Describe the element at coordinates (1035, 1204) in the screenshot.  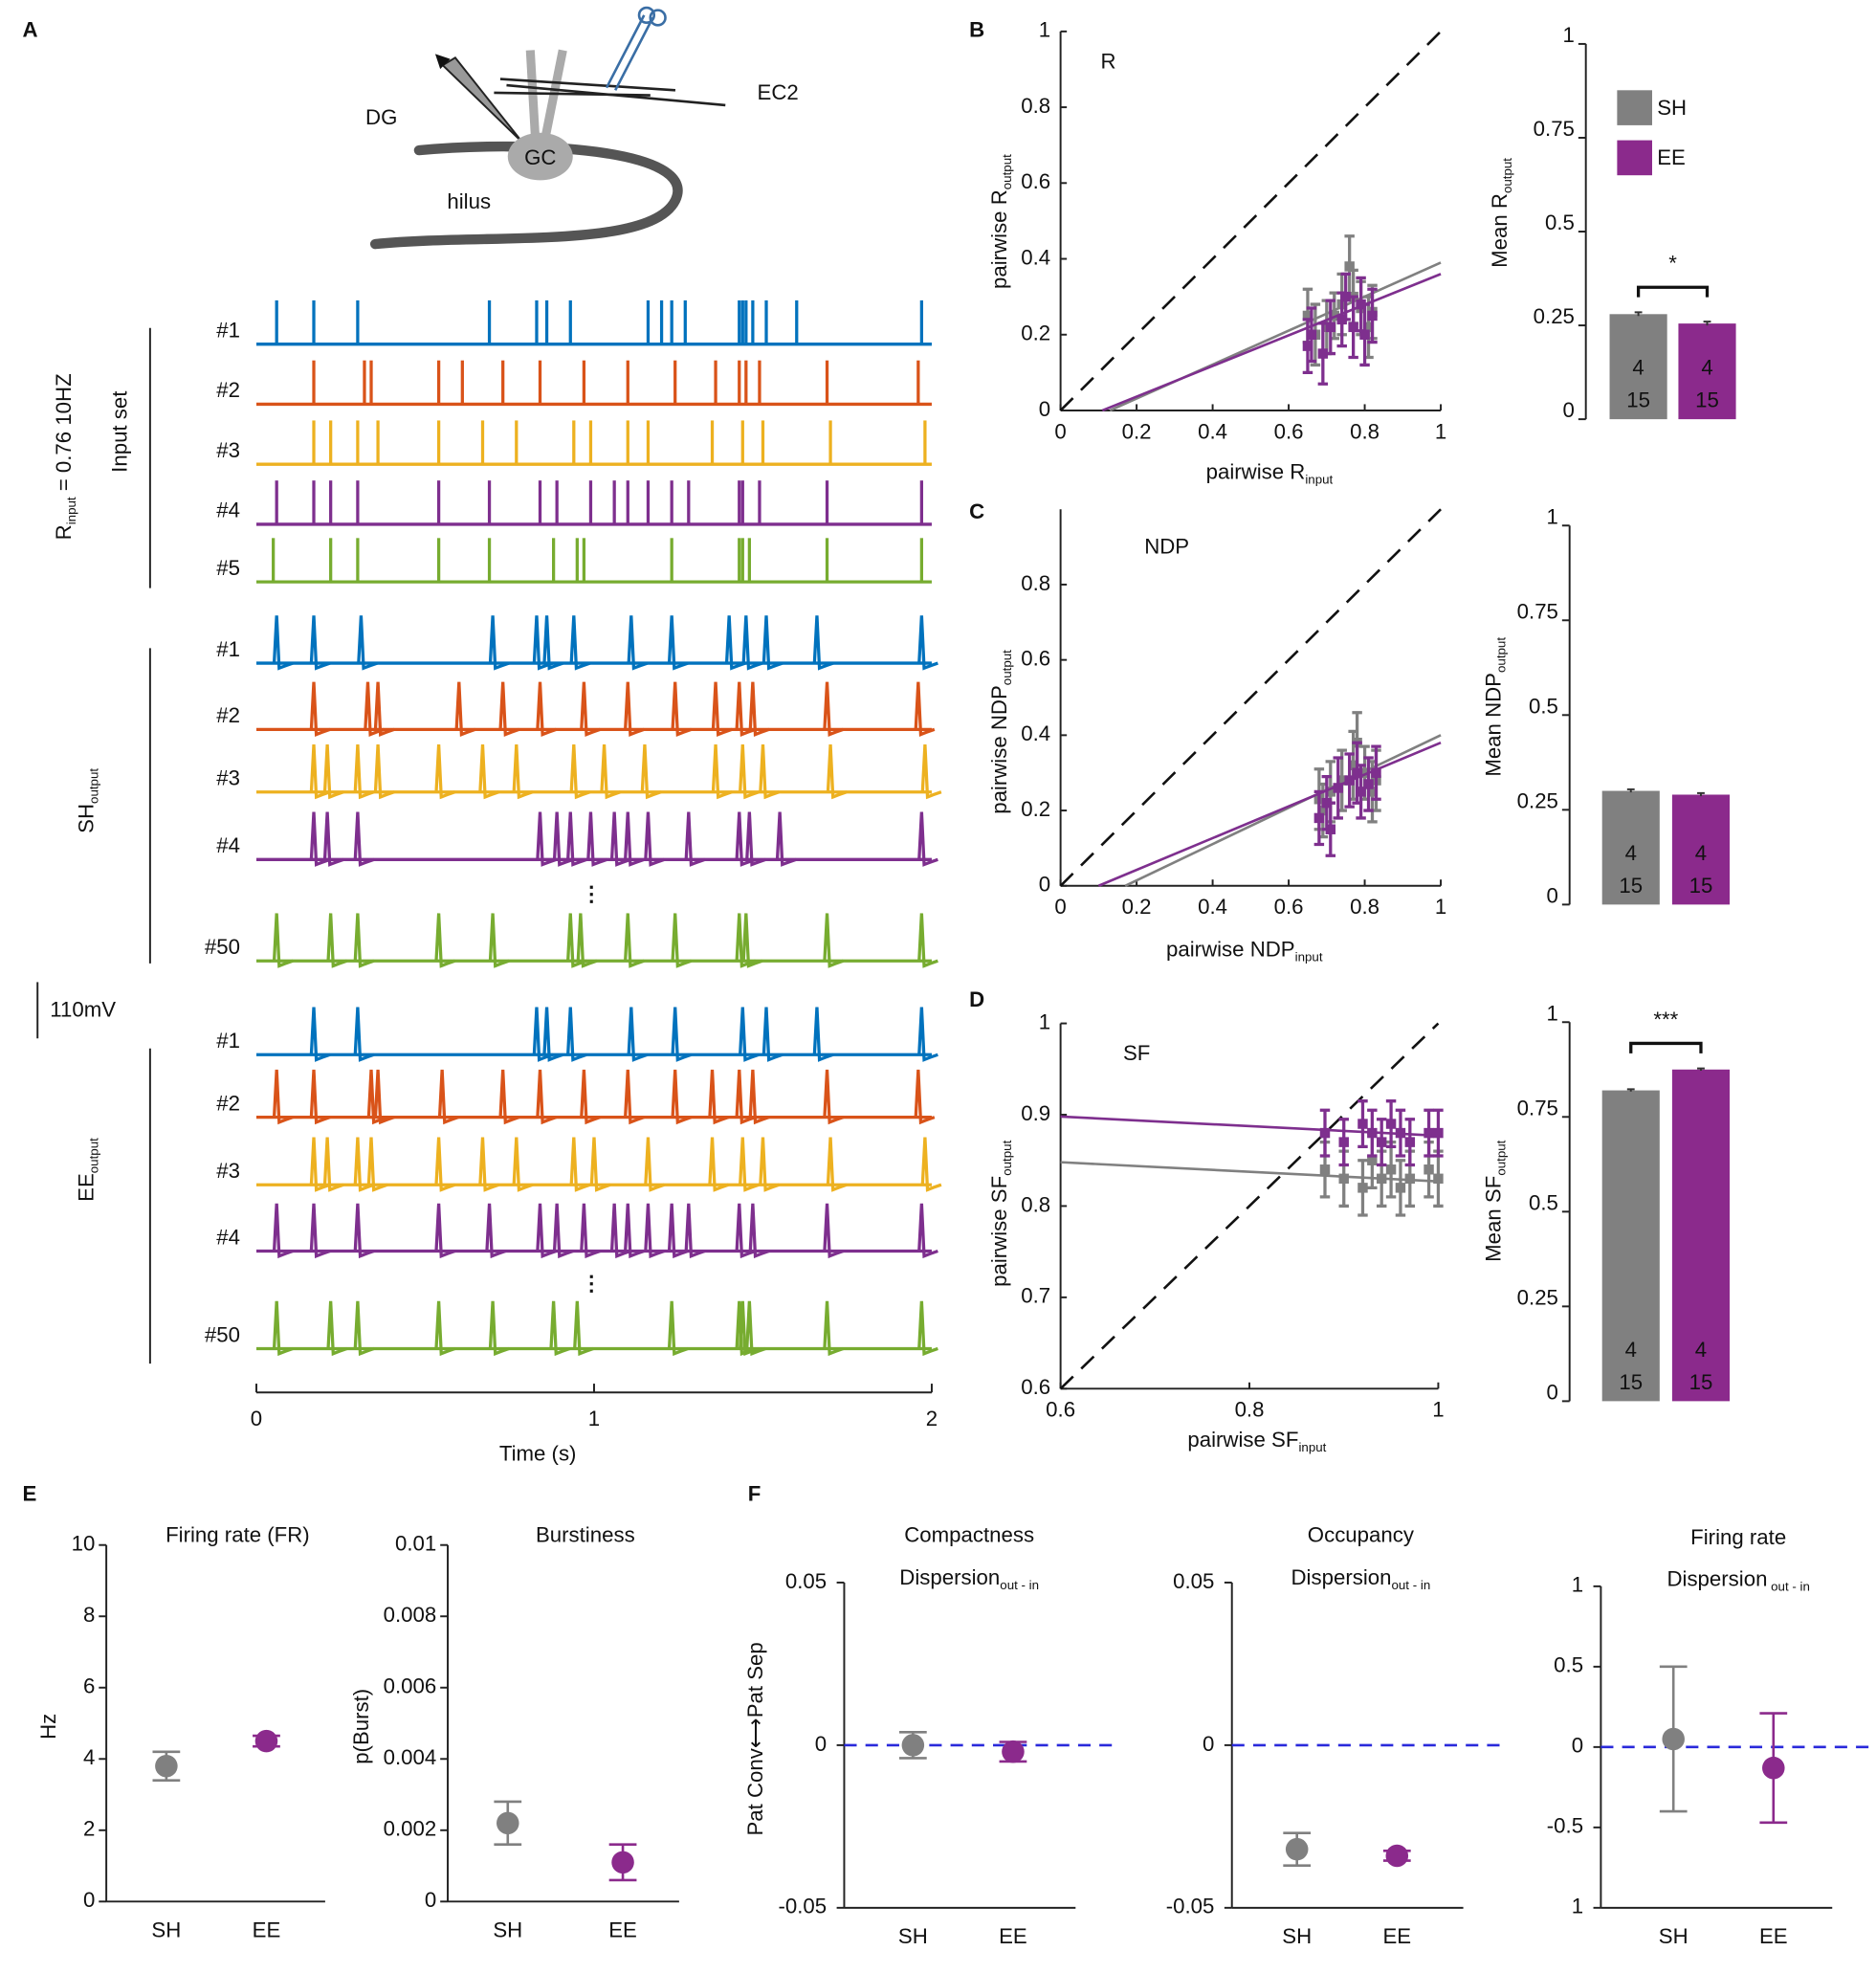
I see `y-tick-label: 0.8` at that location.